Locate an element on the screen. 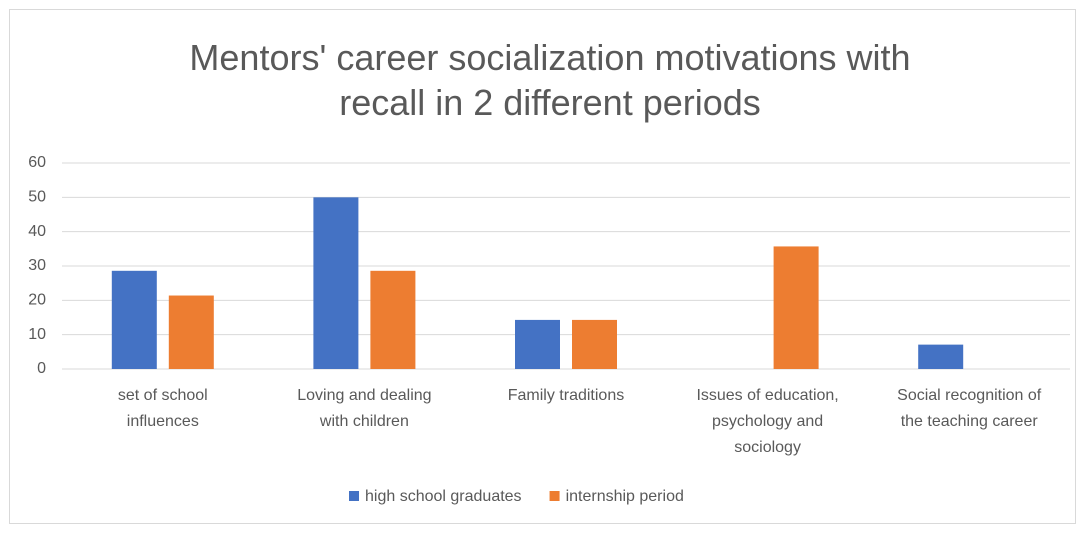  y-tick-label: 10 is located at coordinates (37, 334).